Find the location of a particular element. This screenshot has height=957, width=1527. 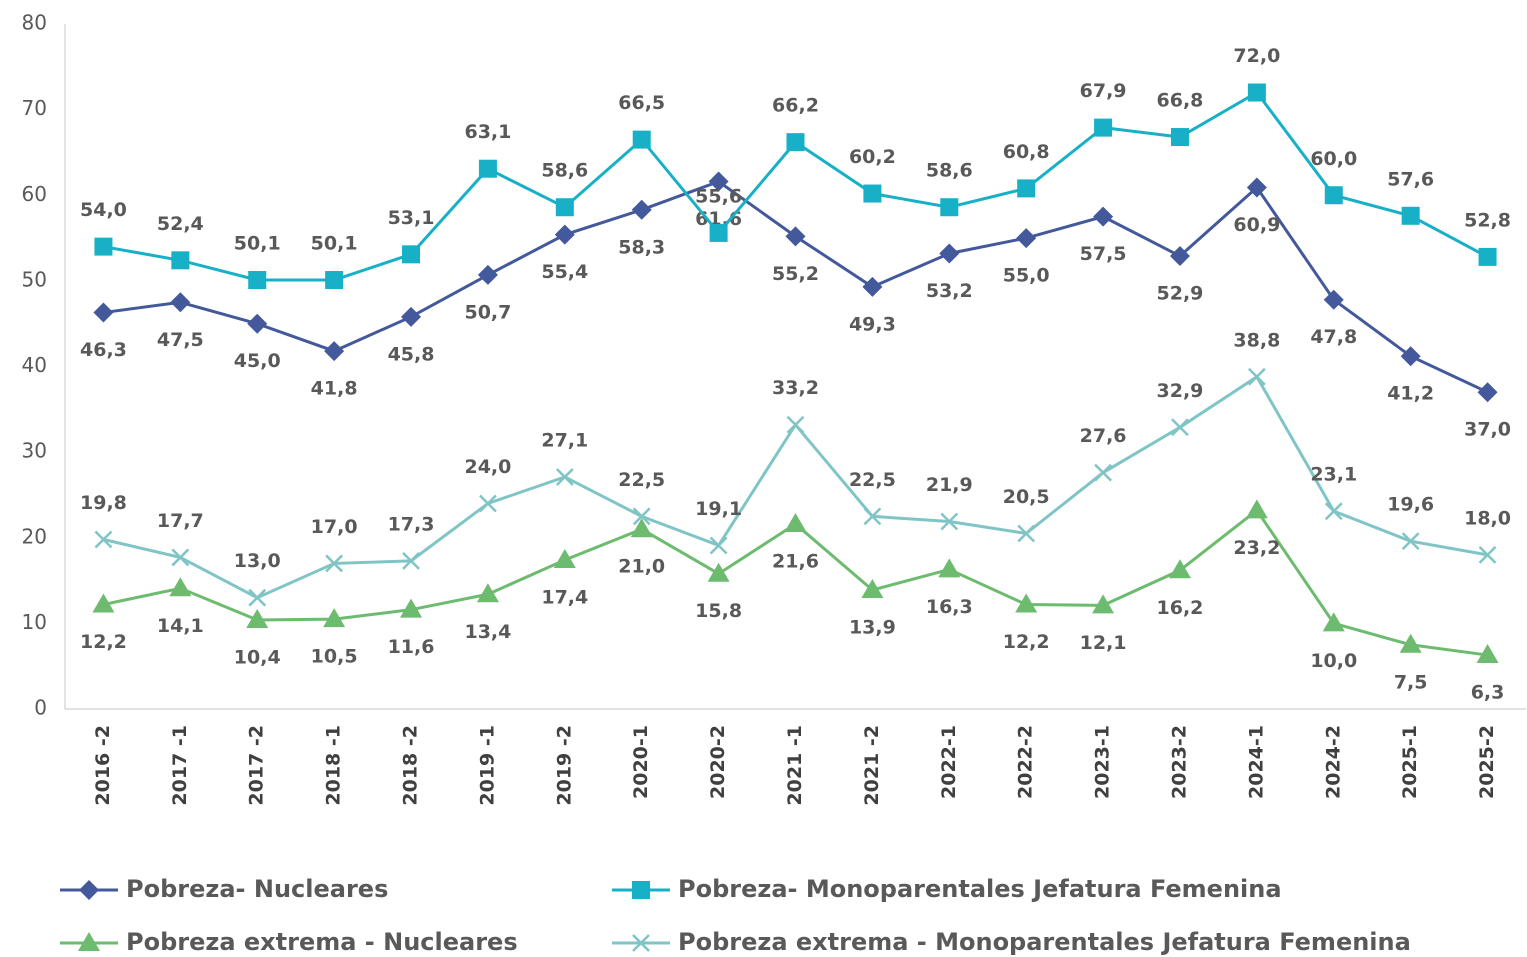

value-label: 52,4 is located at coordinates (180, 224).